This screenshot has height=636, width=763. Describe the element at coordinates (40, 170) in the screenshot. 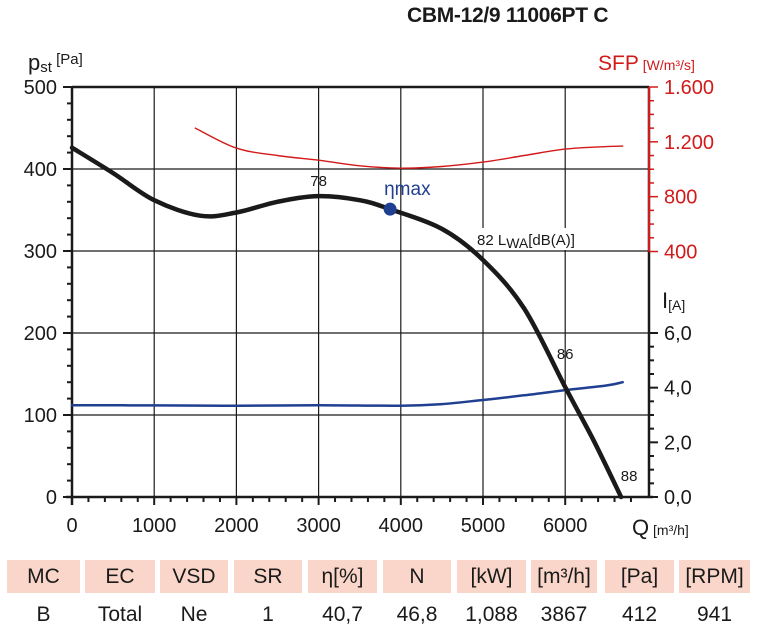

I see `pressure-tick-label: 400` at that location.